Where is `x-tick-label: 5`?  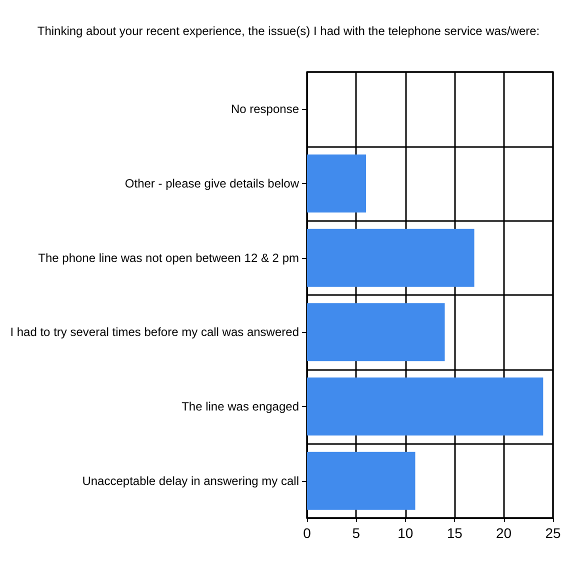 x-tick-label: 5 is located at coordinates (356, 533).